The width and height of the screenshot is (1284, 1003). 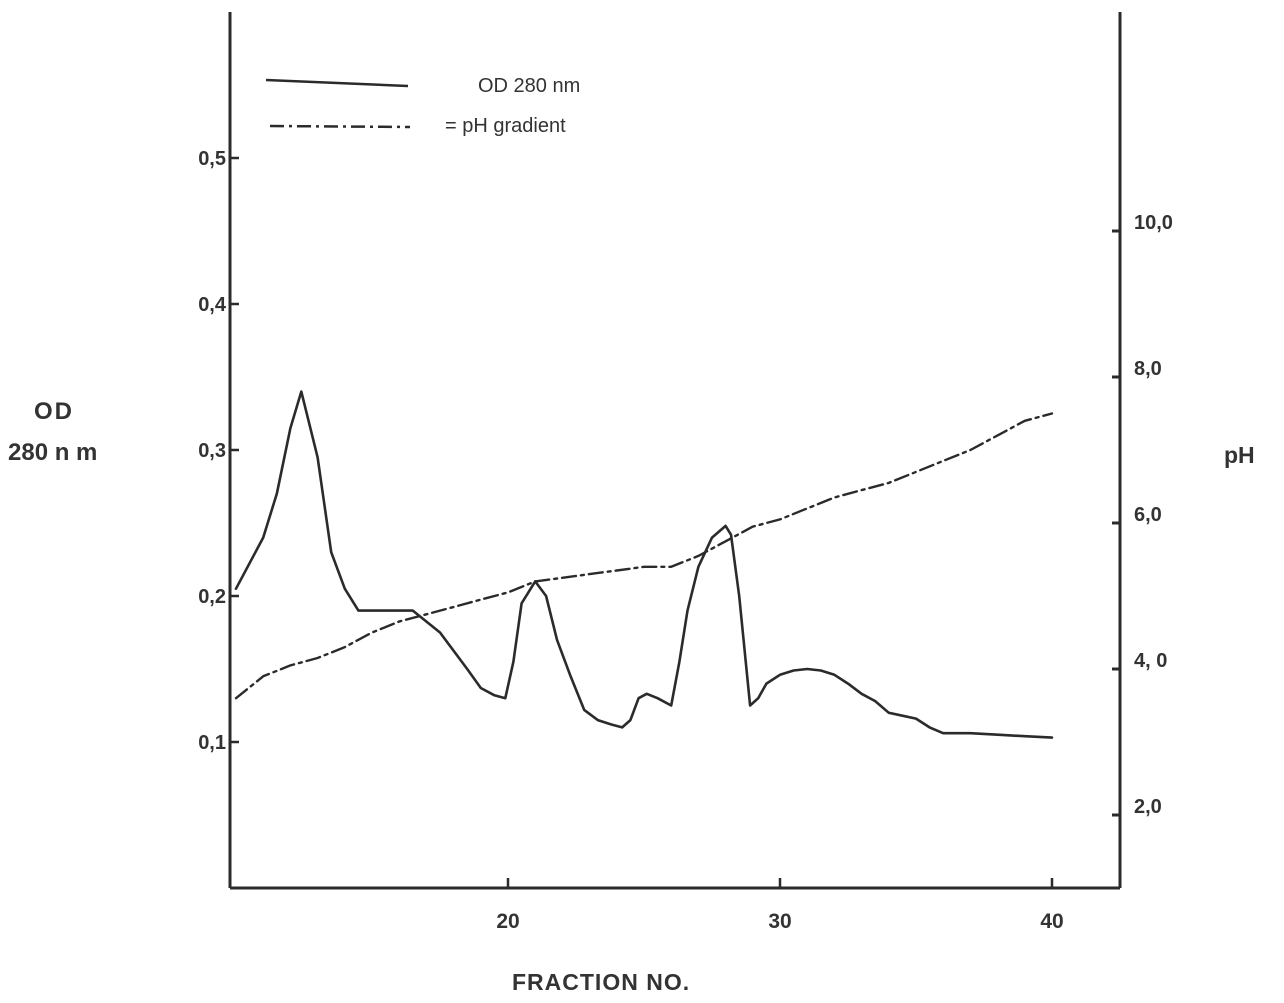 What do you see at coordinates (779, 921) in the screenshot?
I see `x-tick-label: 30` at bounding box center [779, 921].